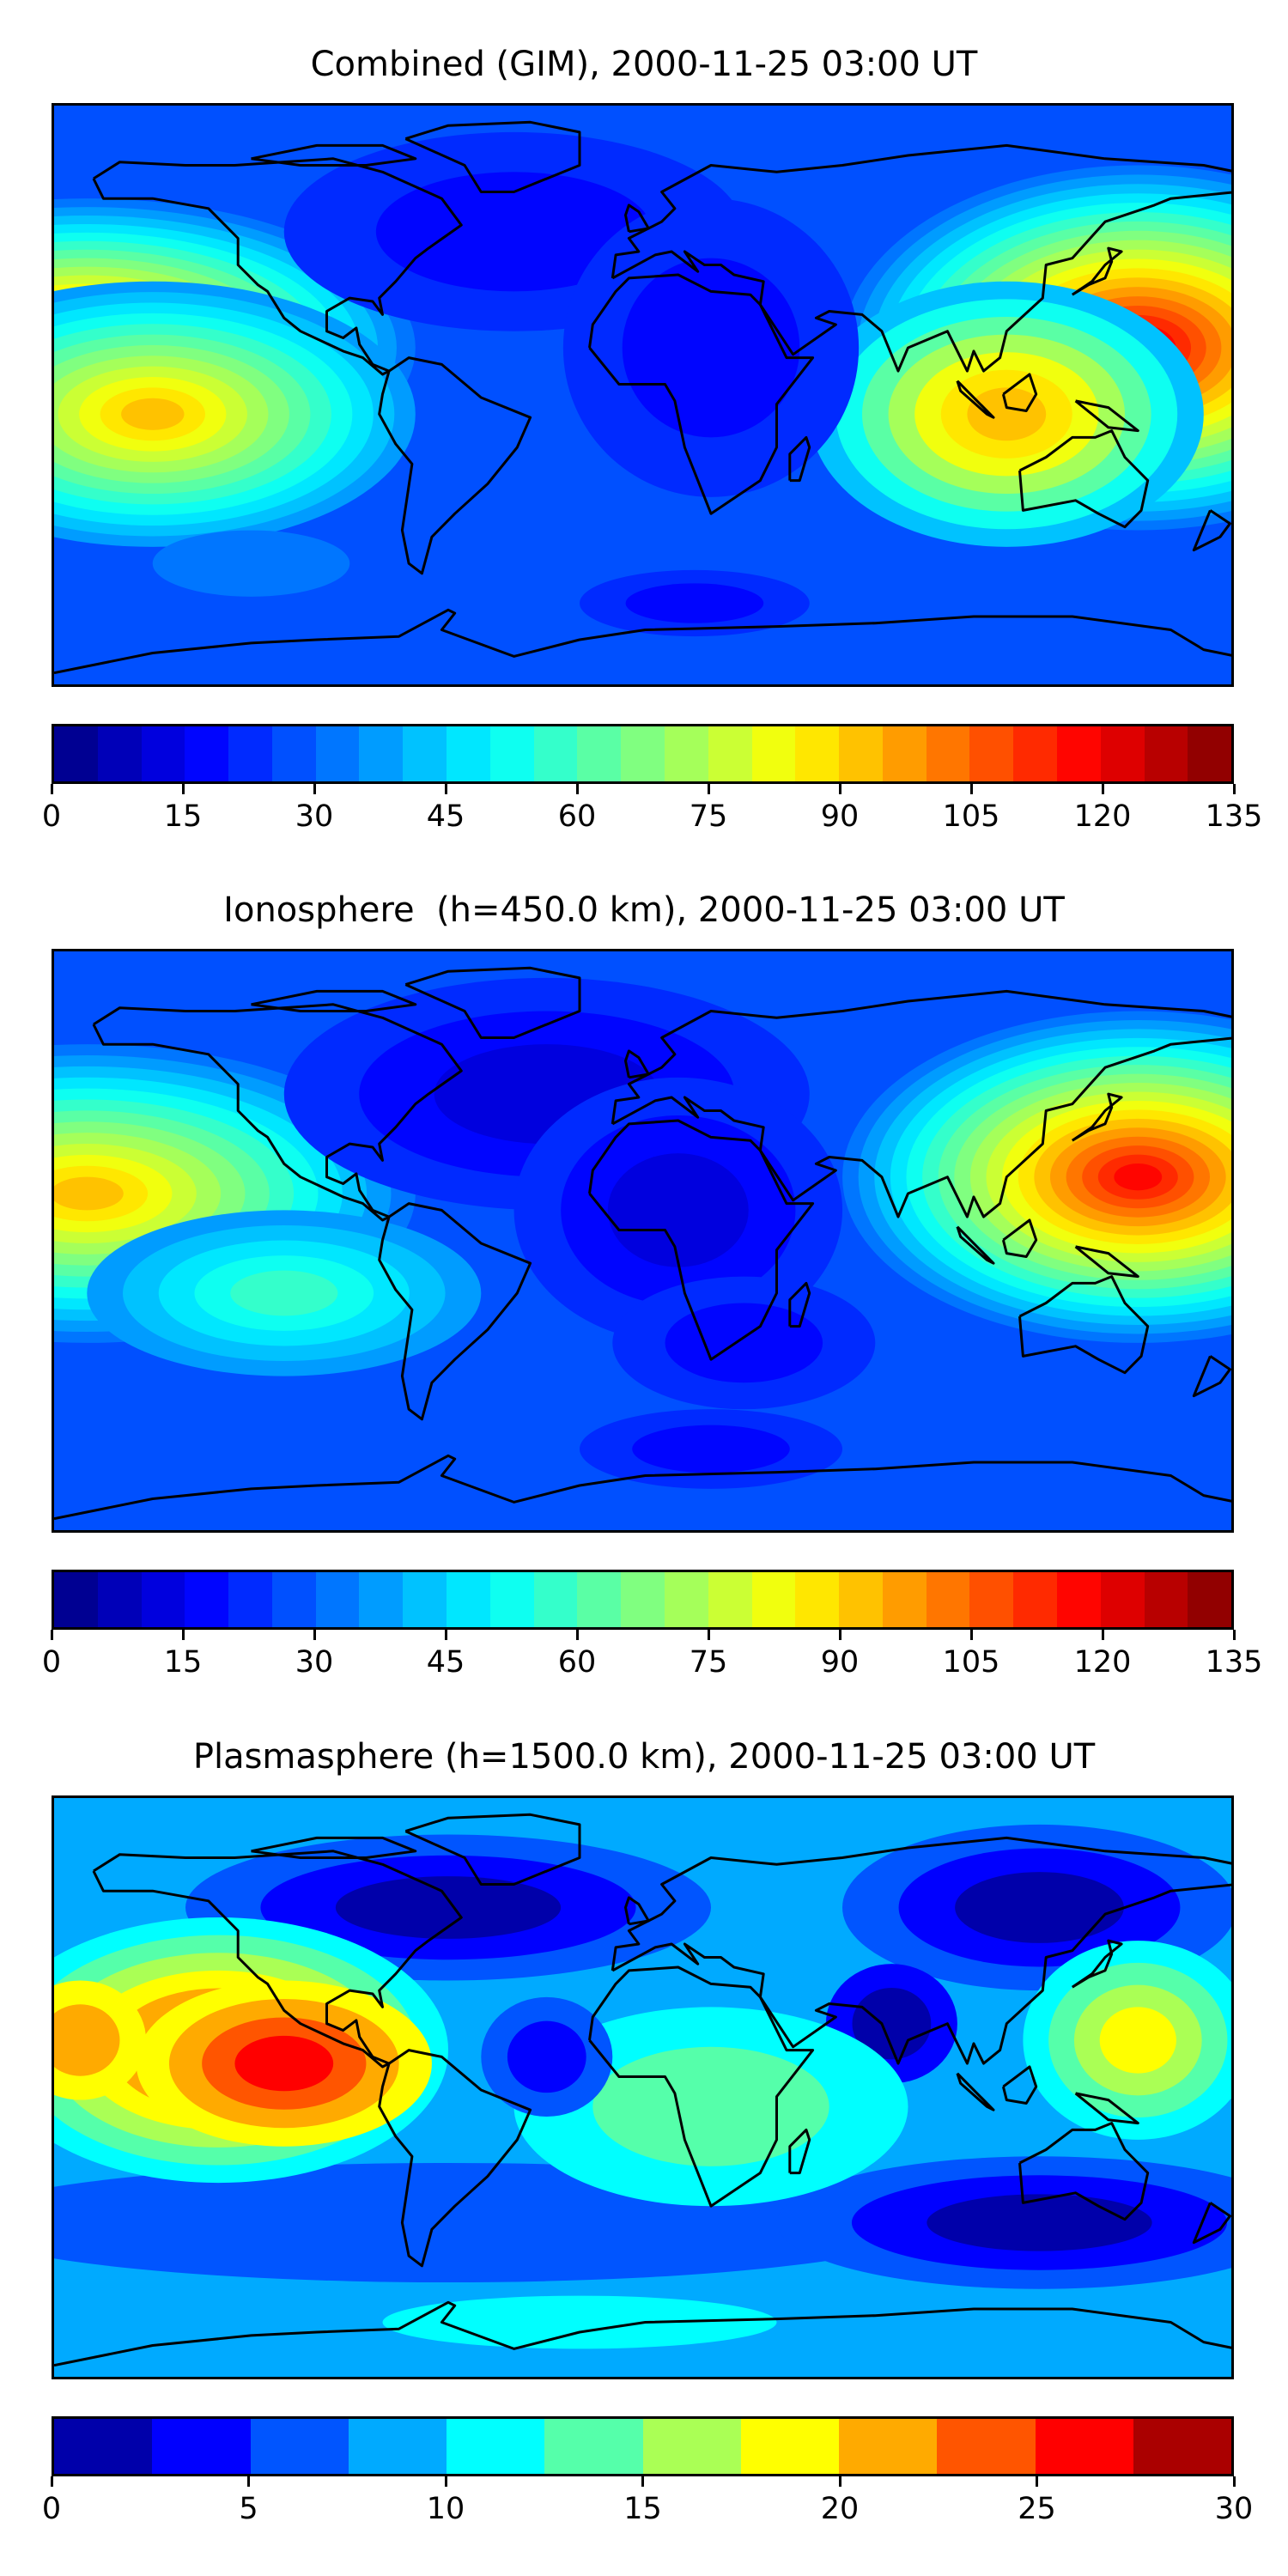 This screenshot has width=1288, height=2576. What do you see at coordinates (183, 817) in the screenshot?
I see `colorbar-tick-label: 15` at bounding box center [183, 817].